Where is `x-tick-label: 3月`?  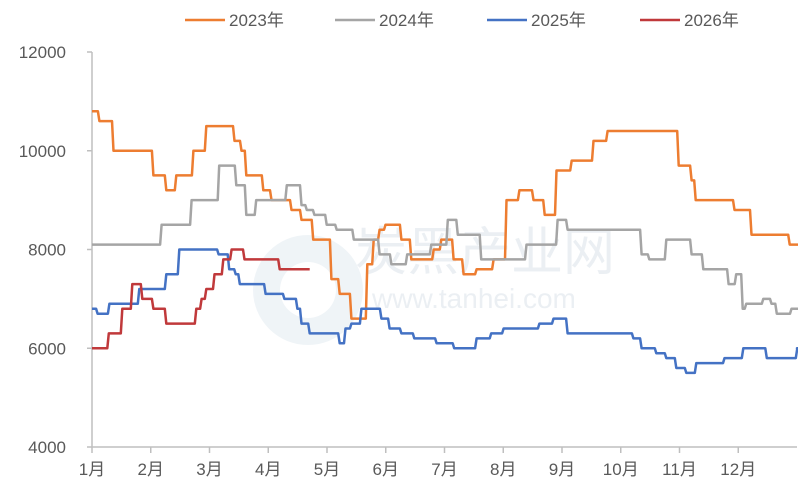
x-tick-label: 3月 is located at coordinates (209, 469).